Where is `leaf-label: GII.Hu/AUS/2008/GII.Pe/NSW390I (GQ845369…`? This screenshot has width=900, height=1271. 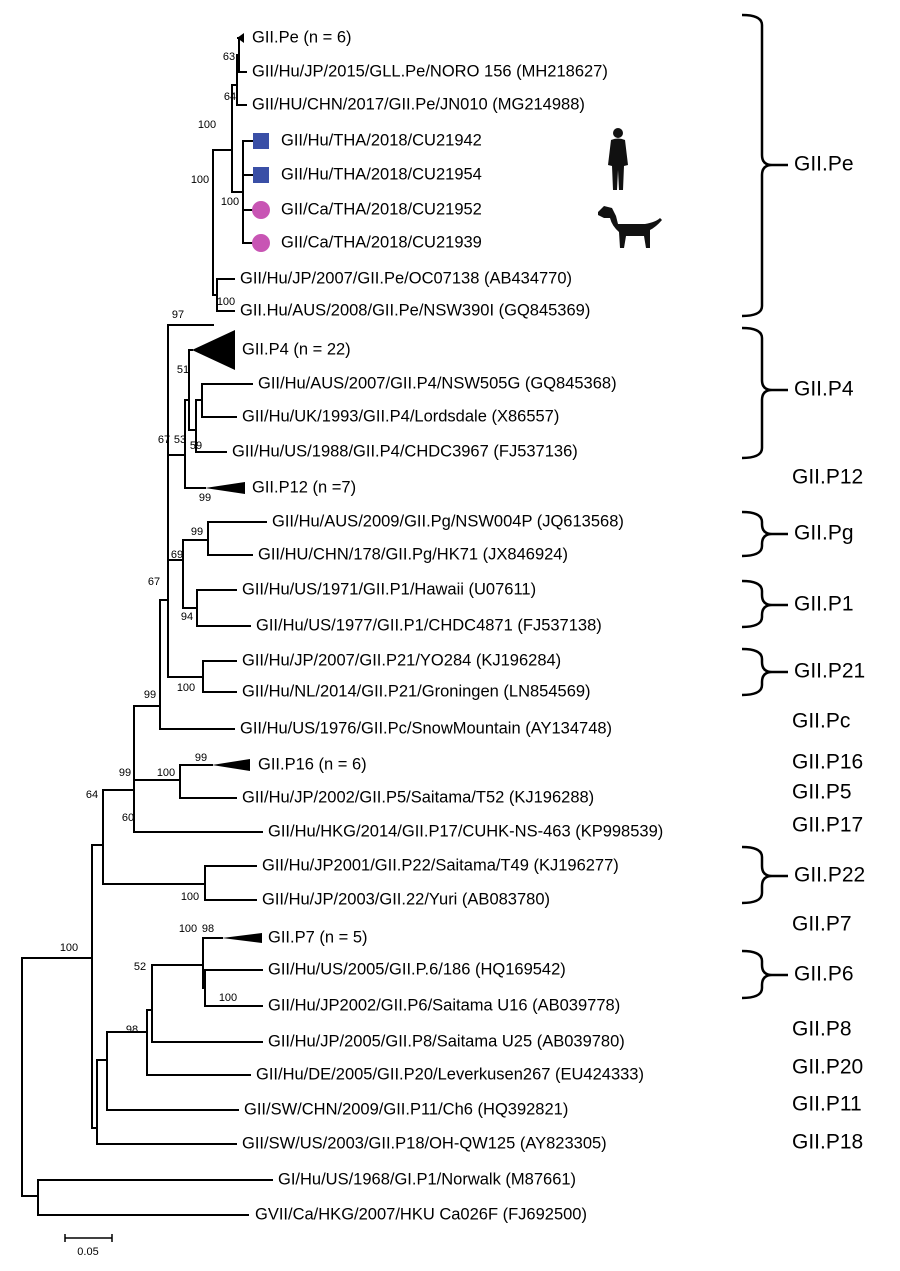
leaf-label: GII.Hu/AUS/2008/GII.Pe/NSW390I (GQ845369… is located at coordinates (415, 310).